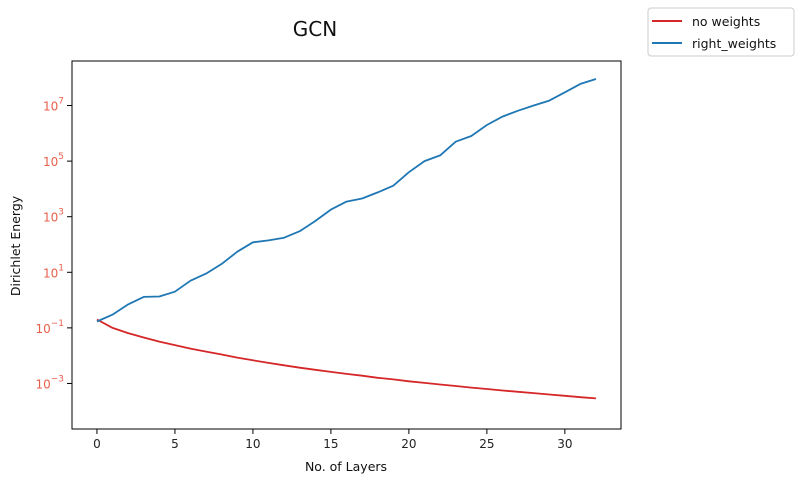 The height and width of the screenshot is (484, 801). Describe the element at coordinates (49, 382) in the screenshot. I see `y-tick-label: 10⁻³` at that location.